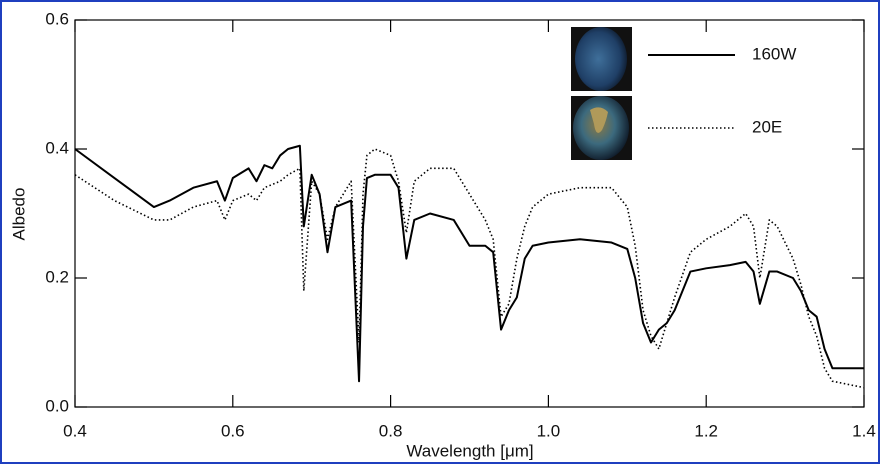 The height and width of the screenshot is (464, 880). Describe the element at coordinates (599, 120) in the screenshot. I see `legend-continent` at that location.